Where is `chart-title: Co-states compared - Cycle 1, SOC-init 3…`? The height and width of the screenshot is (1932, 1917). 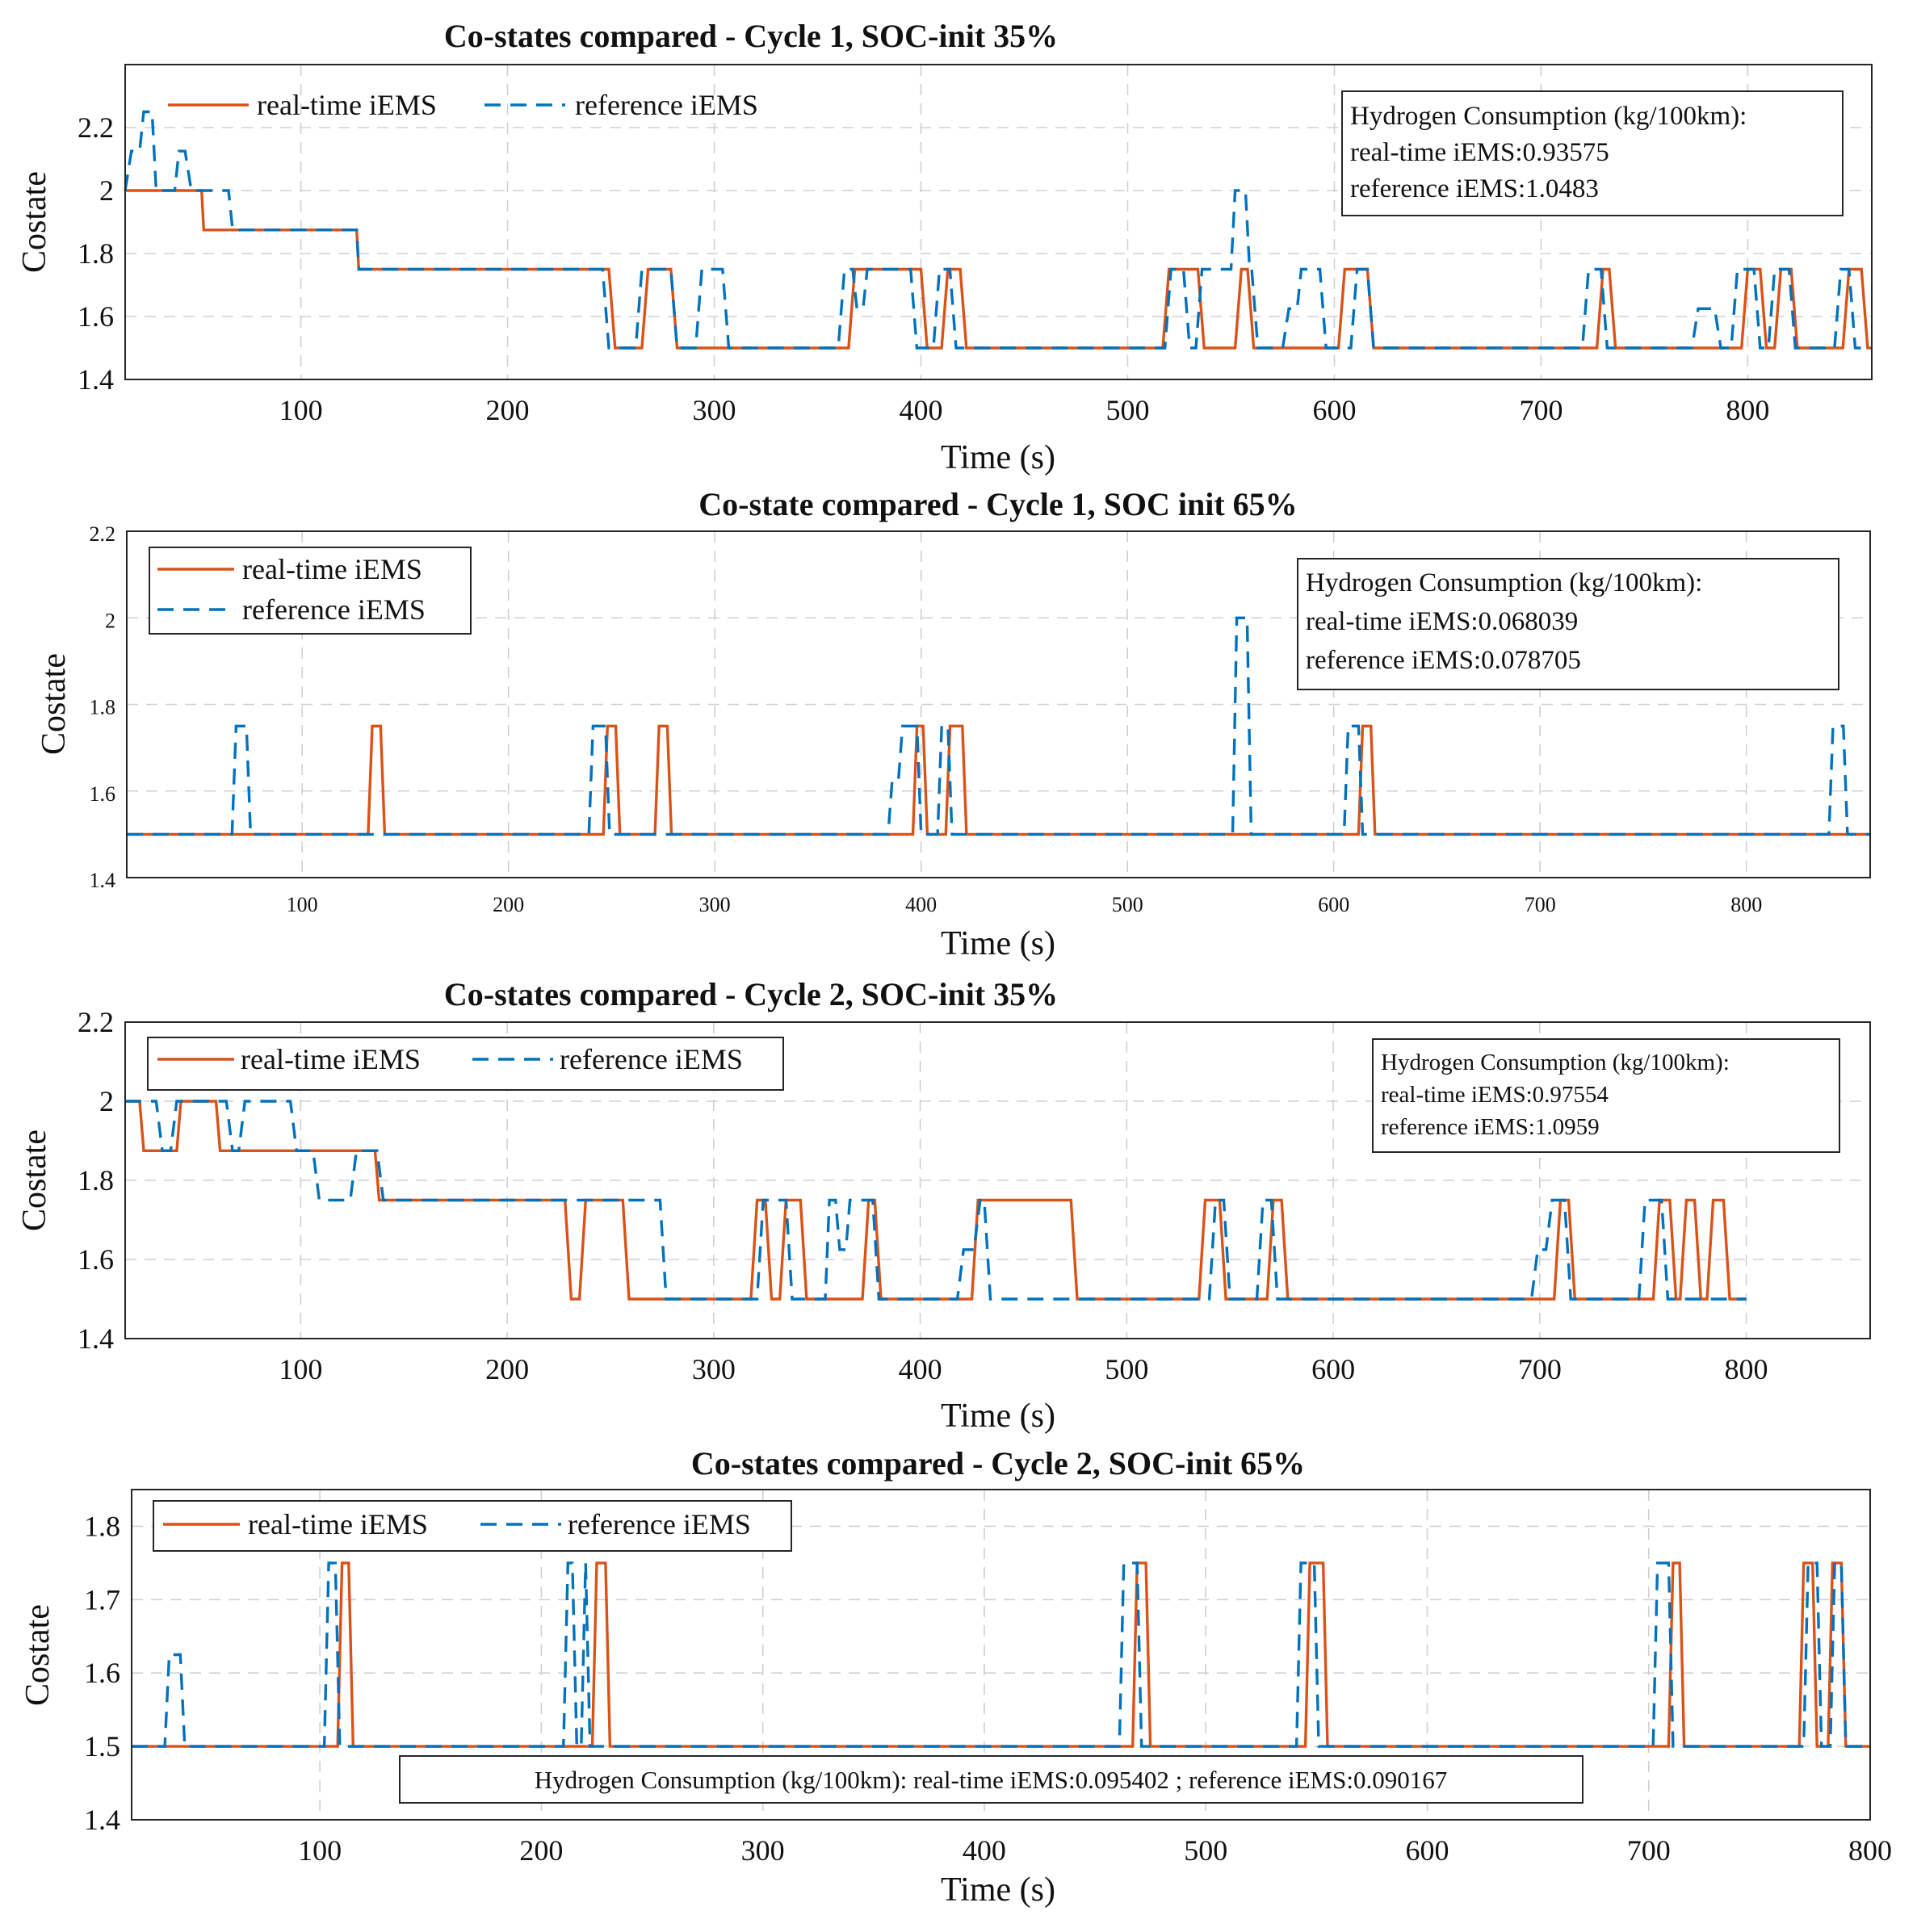 chart-title: Co-states compared - Cycle 1, SOC-init 3… is located at coordinates (751, 36).